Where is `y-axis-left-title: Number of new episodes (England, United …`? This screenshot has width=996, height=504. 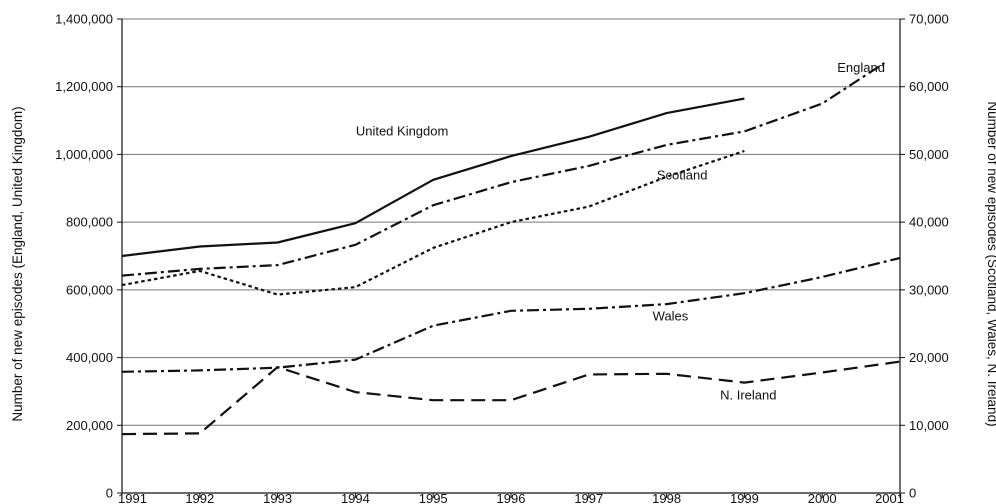 y-axis-left-title: Number of new episodes (England, United … is located at coordinates (17, 263).